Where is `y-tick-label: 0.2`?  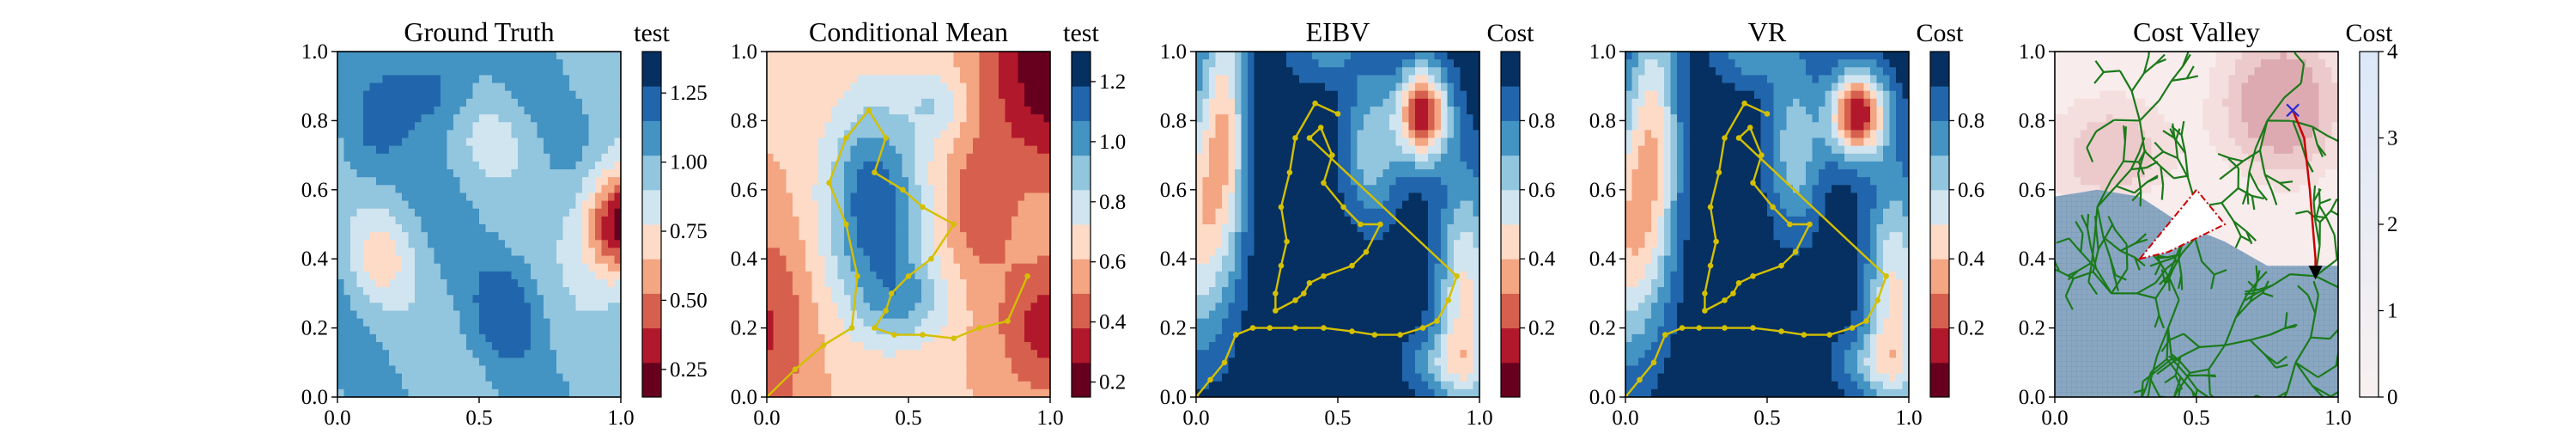 y-tick-label: 0.2 is located at coordinates (314, 328).